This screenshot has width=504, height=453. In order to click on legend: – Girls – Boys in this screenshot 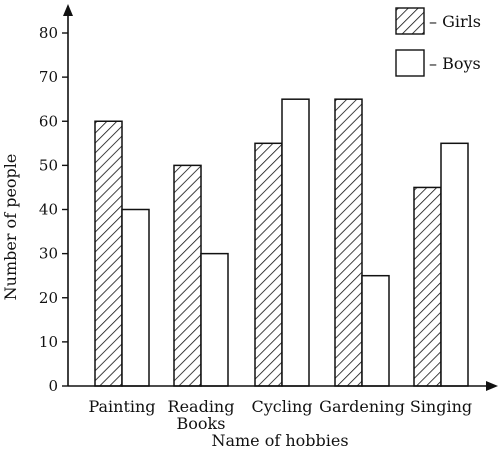, I will do `click(438, 42)`.